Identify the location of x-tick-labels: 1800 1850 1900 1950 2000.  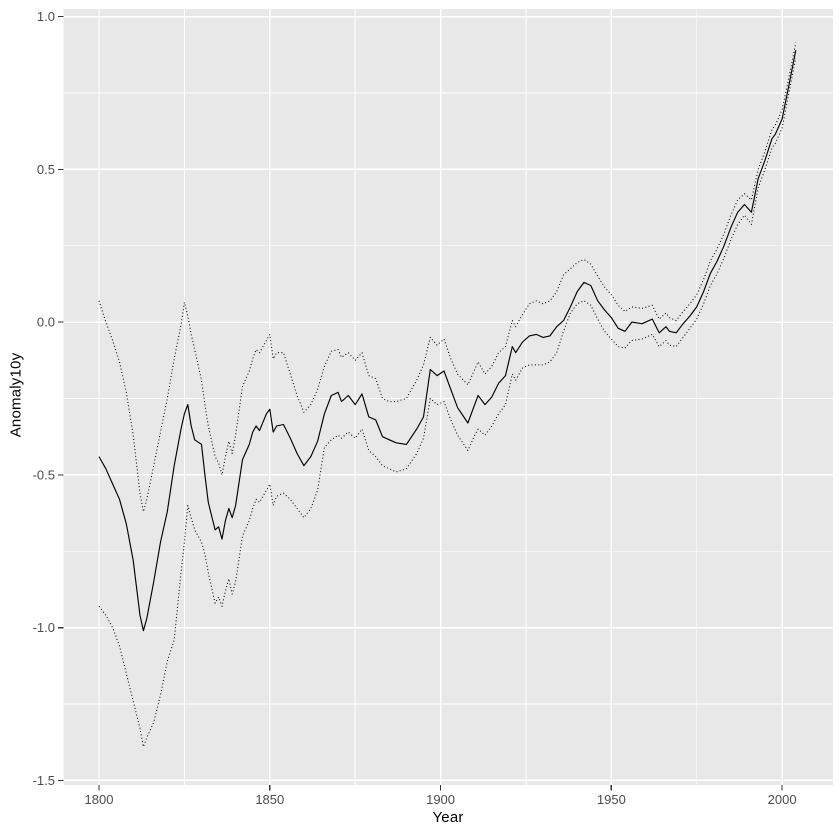
(441, 799).